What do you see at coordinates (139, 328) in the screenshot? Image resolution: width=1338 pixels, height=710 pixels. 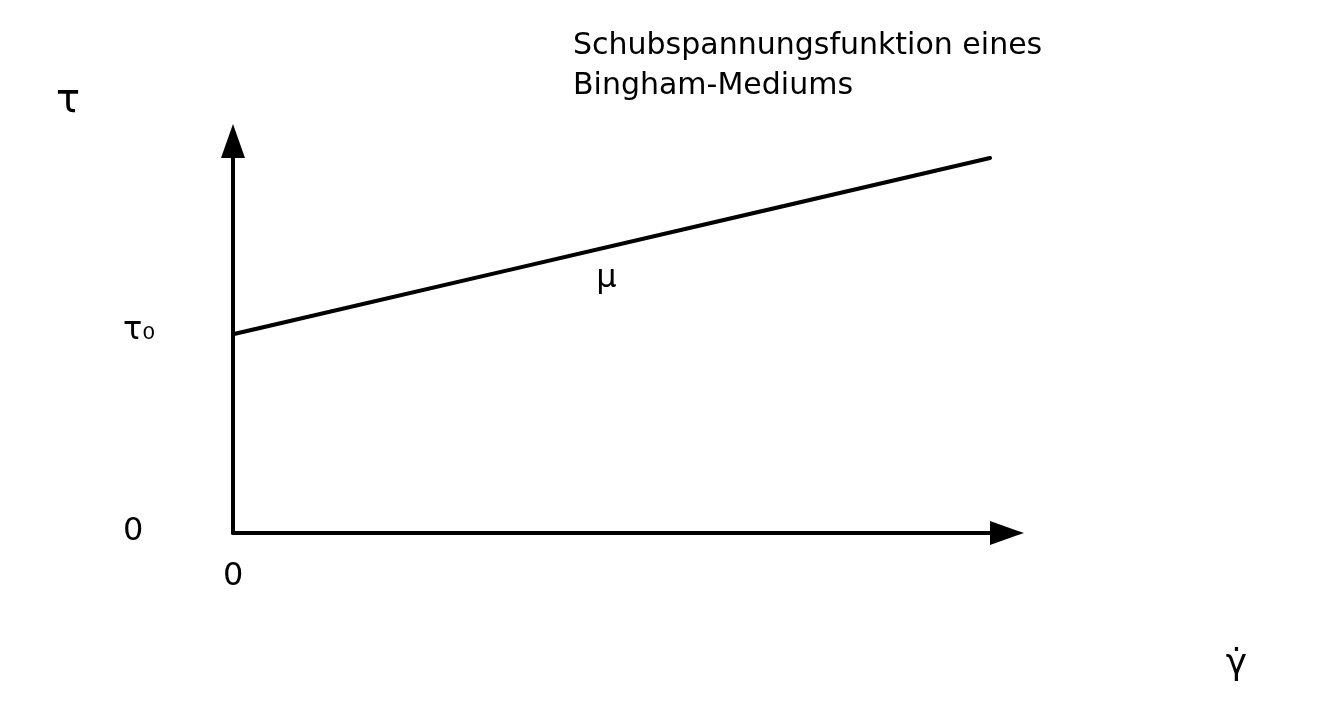 I see `annotation: τ₀` at bounding box center [139, 328].